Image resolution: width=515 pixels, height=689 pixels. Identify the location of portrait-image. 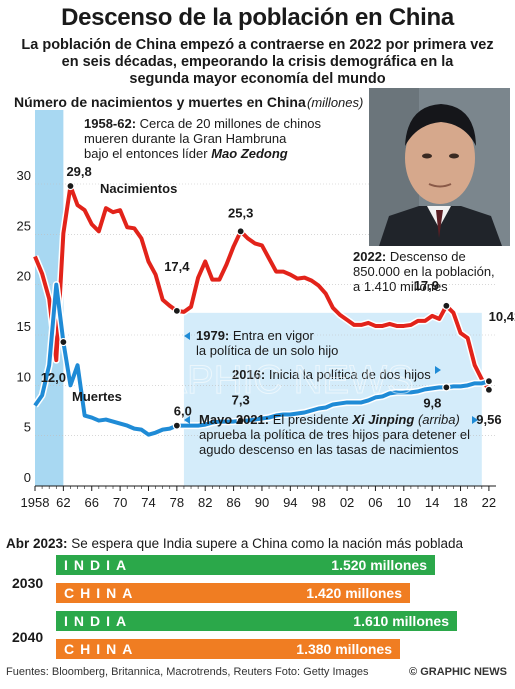
(439, 167).